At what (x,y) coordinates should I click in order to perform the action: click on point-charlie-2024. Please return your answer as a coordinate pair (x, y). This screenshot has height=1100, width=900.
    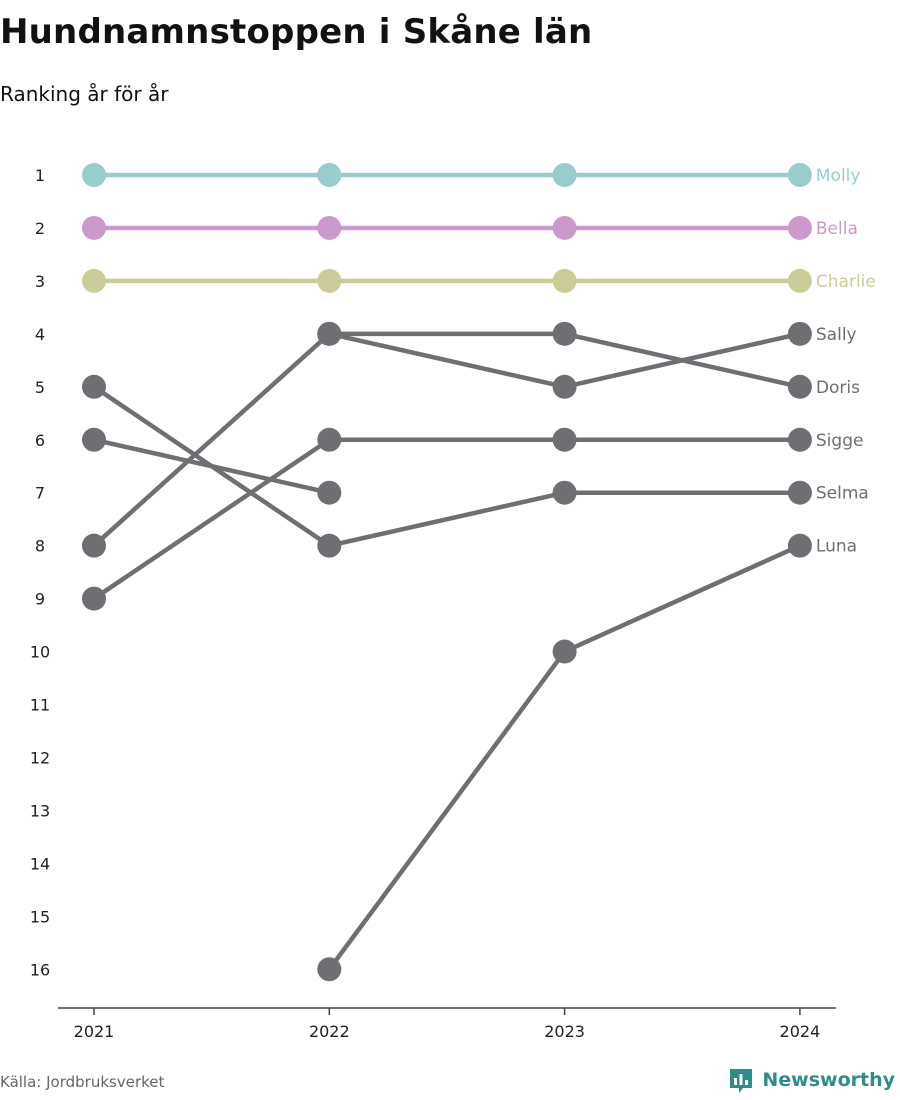
    Looking at the image, I should click on (799, 280).